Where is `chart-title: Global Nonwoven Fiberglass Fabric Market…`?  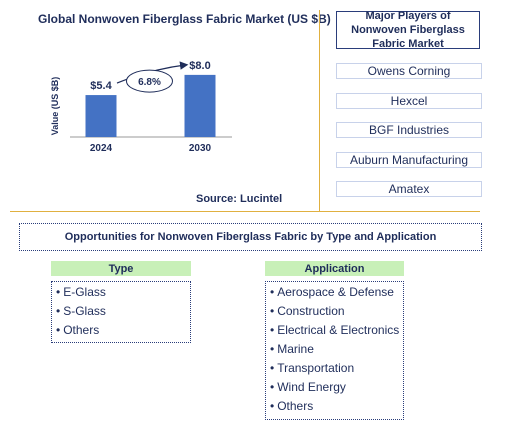
chart-title: Global Nonwoven Fiberglass Fabric Market… is located at coordinates (184, 19).